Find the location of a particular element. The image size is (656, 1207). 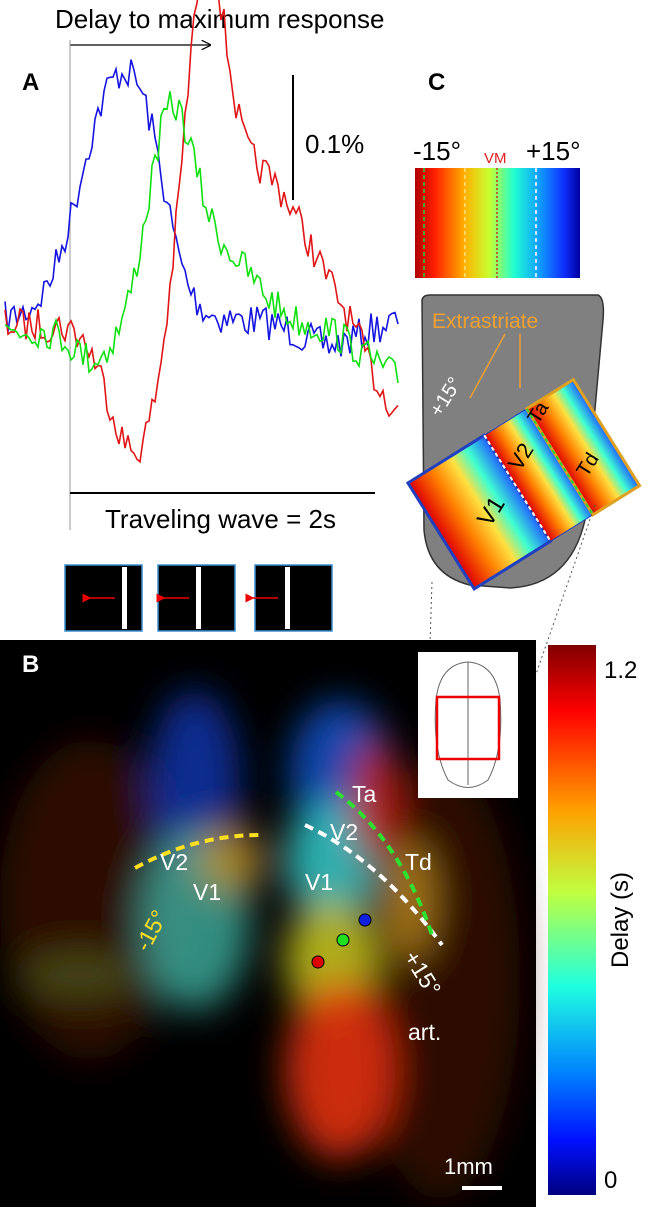

phase-colorbar is located at coordinates (497, 223).